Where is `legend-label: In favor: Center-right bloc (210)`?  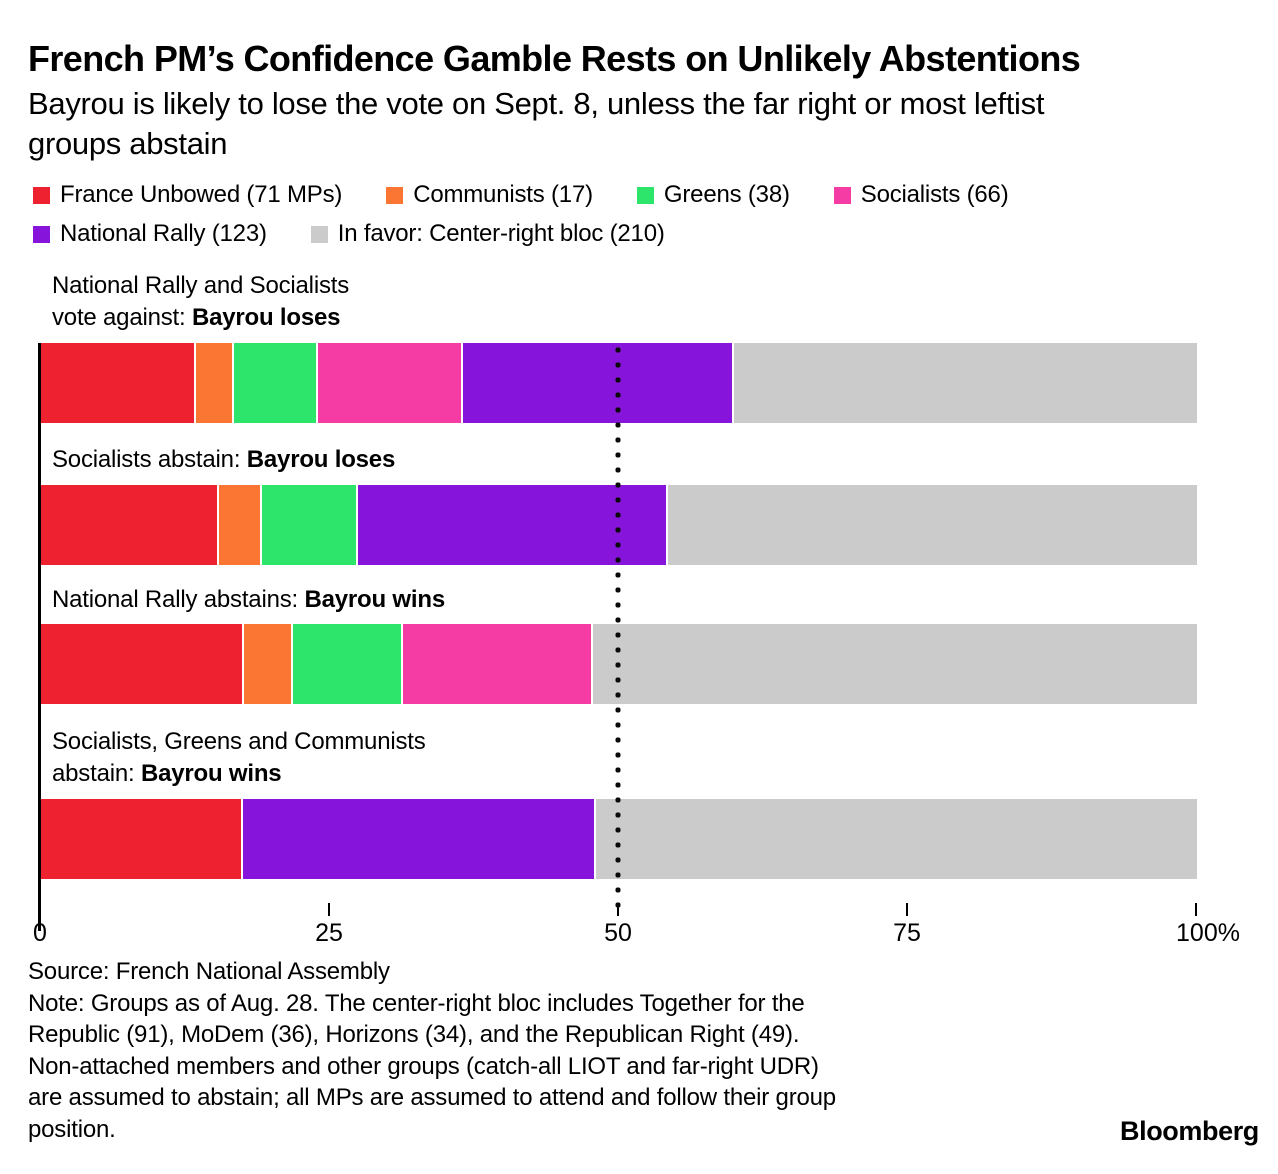 legend-label: In favor: Center-right bloc (210) is located at coordinates (501, 233).